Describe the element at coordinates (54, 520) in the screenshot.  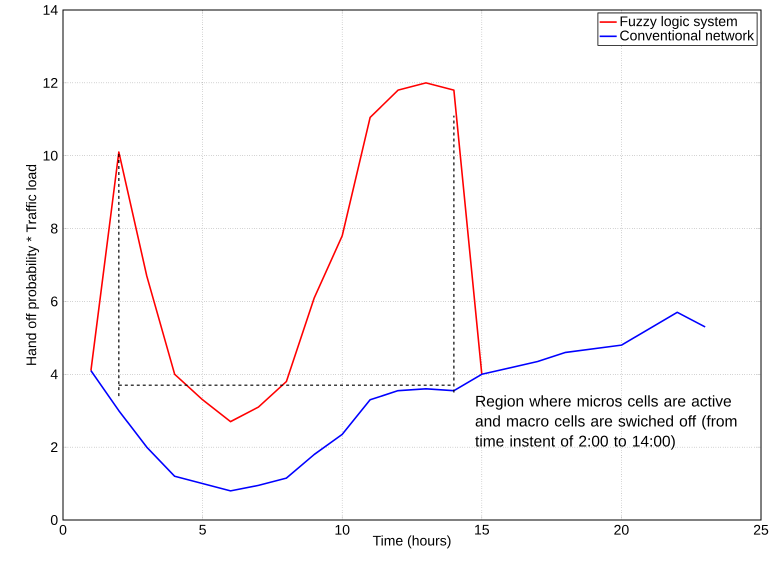
I see `y-tick-label: 0` at that location.